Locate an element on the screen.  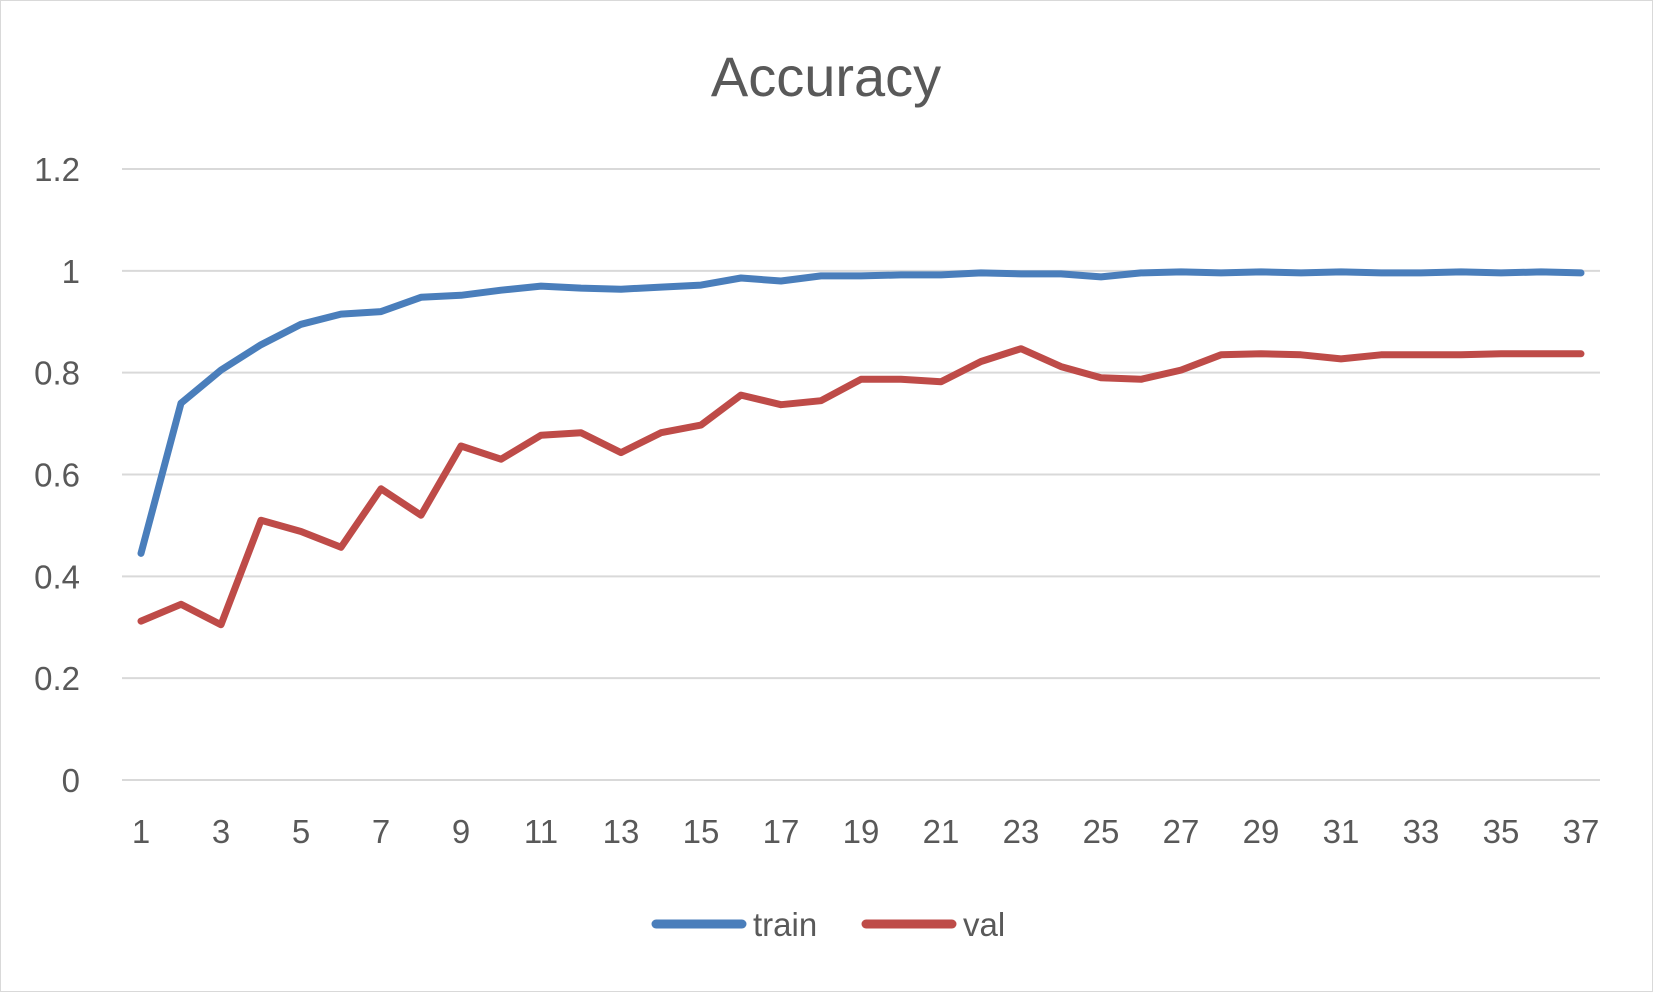
x-tick-label: 27 is located at coordinates (1181, 831).